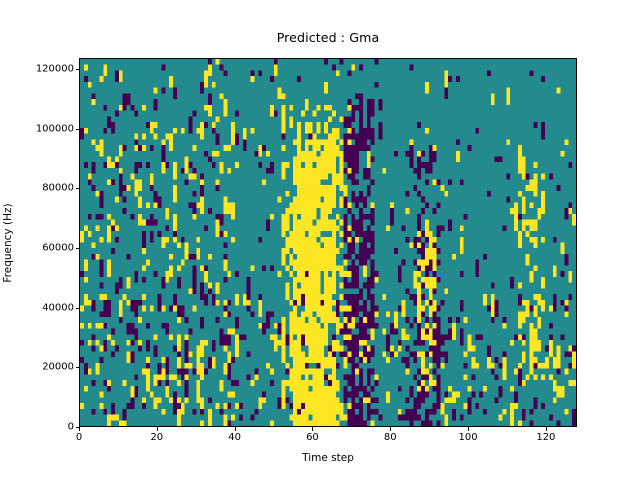  Describe the element at coordinates (390, 437) in the screenshot. I see `x-tick-label: 80` at that location.